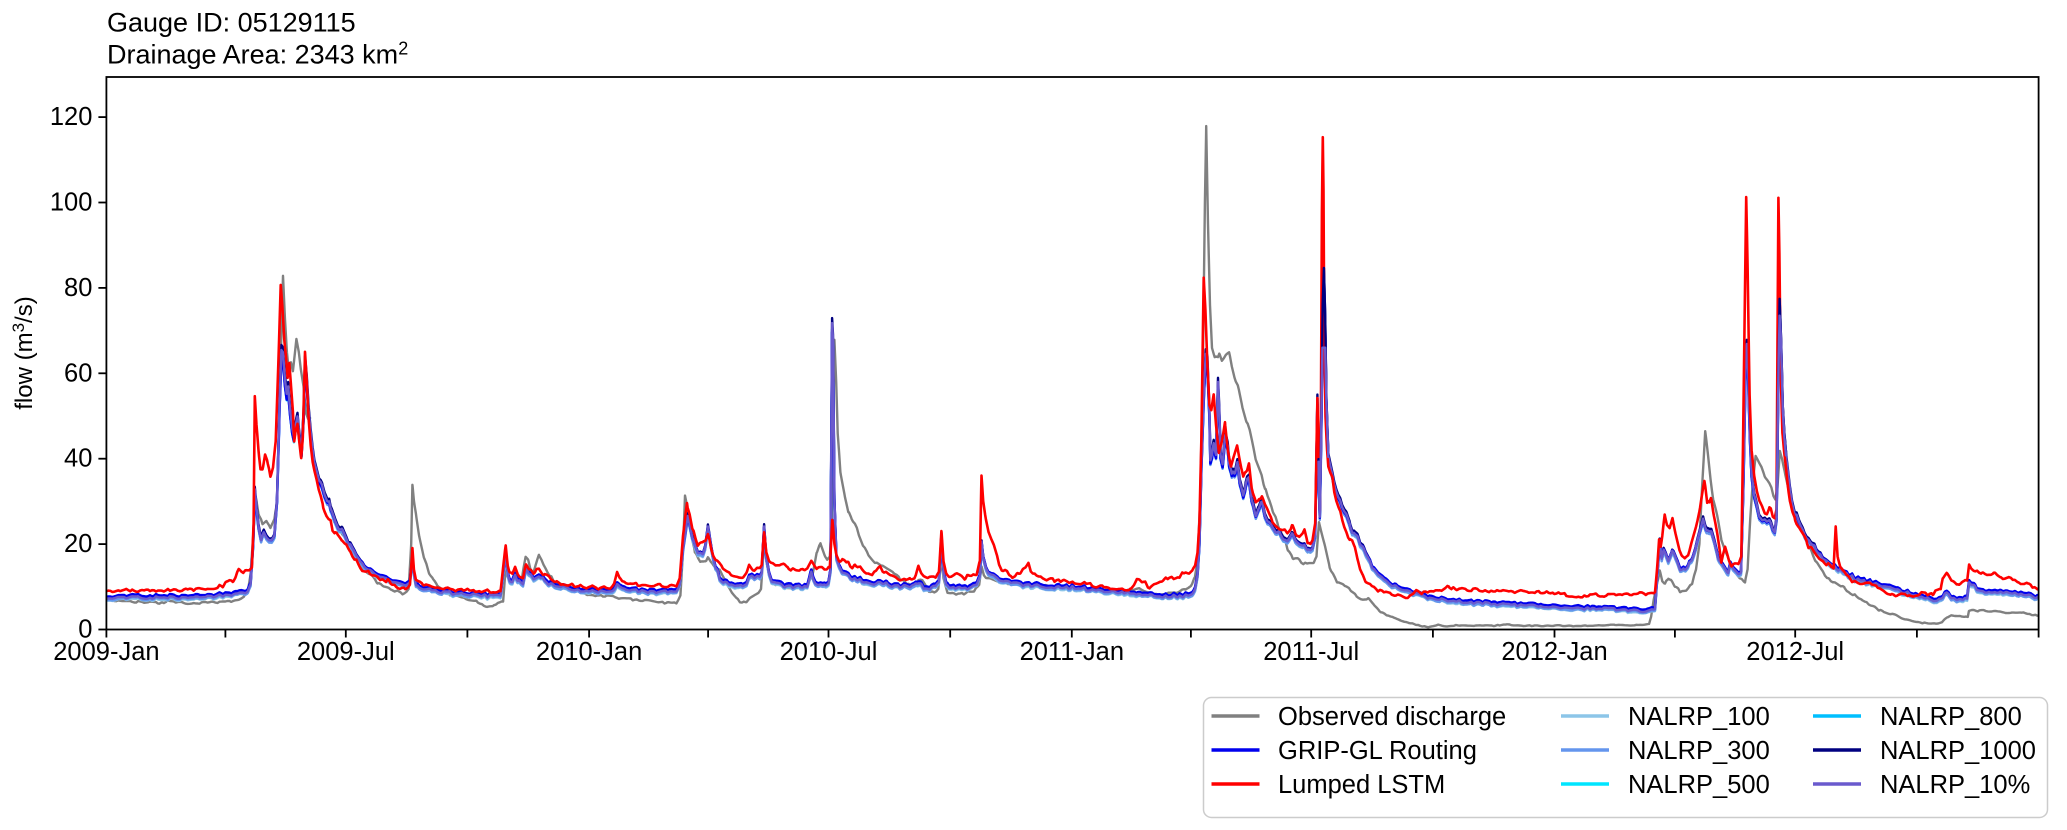 This screenshot has height=830, width=2067. I want to click on svg-text: NALRP_800, so click(1951, 717).